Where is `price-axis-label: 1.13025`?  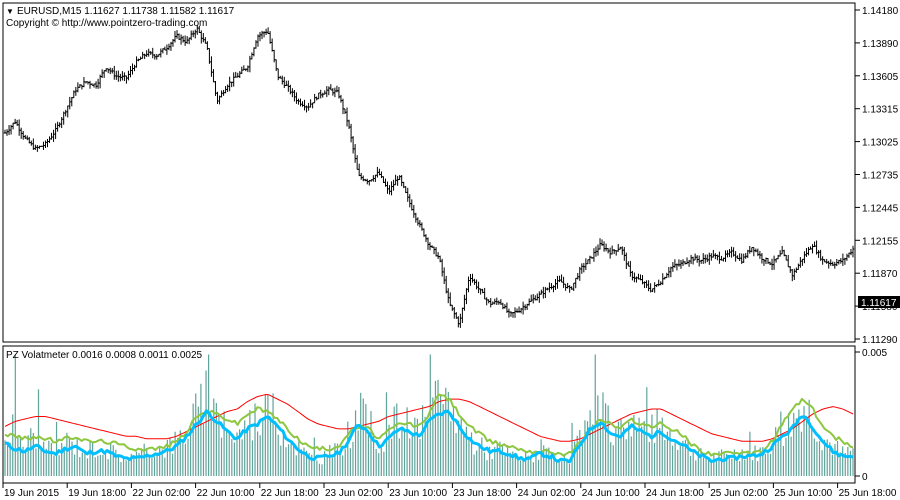 price-axis-label: 1.13025 is located at coordinates (880, 143).